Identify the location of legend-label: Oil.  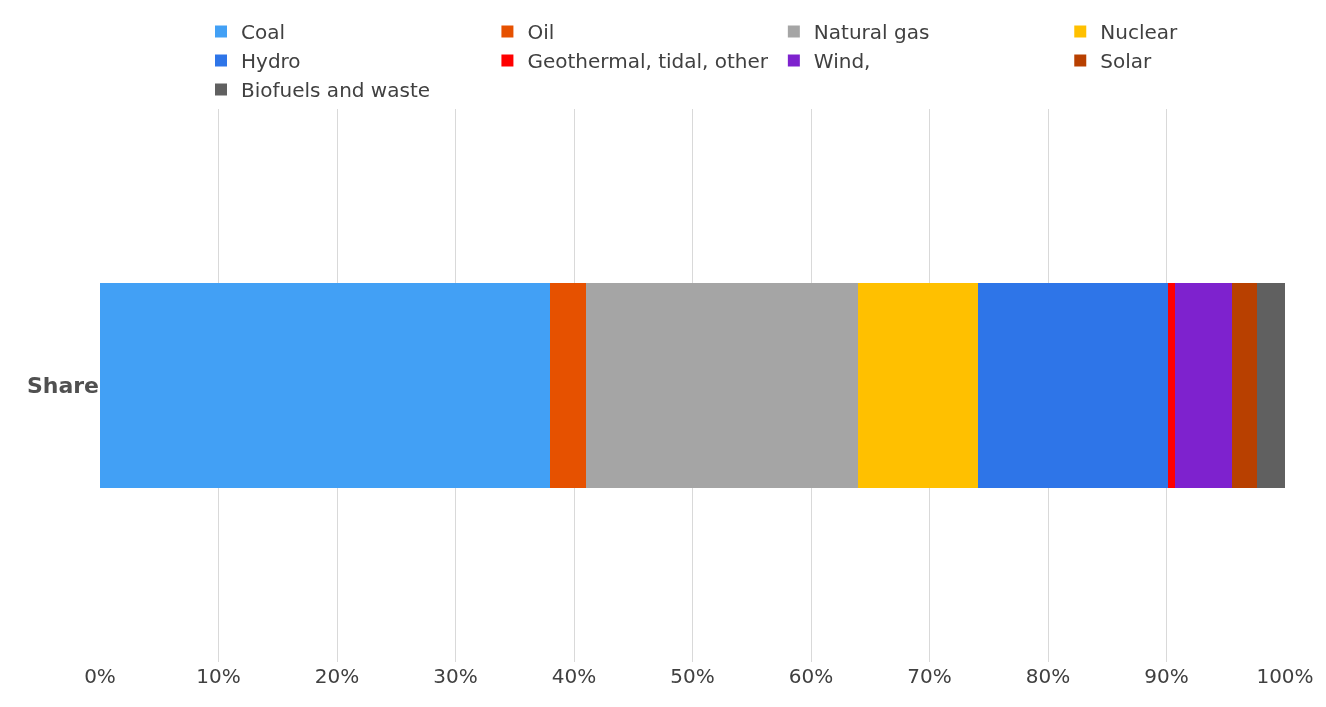
(541, 32).